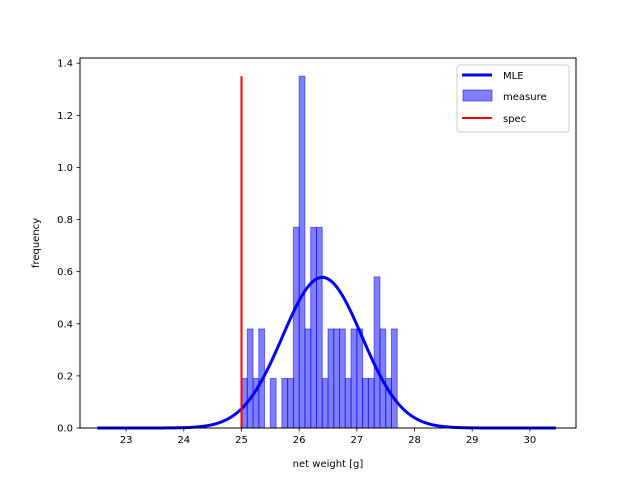  I want to click on x-axis-ticks: 23 24 25 26 27 28 29 30, so click(328, 437).